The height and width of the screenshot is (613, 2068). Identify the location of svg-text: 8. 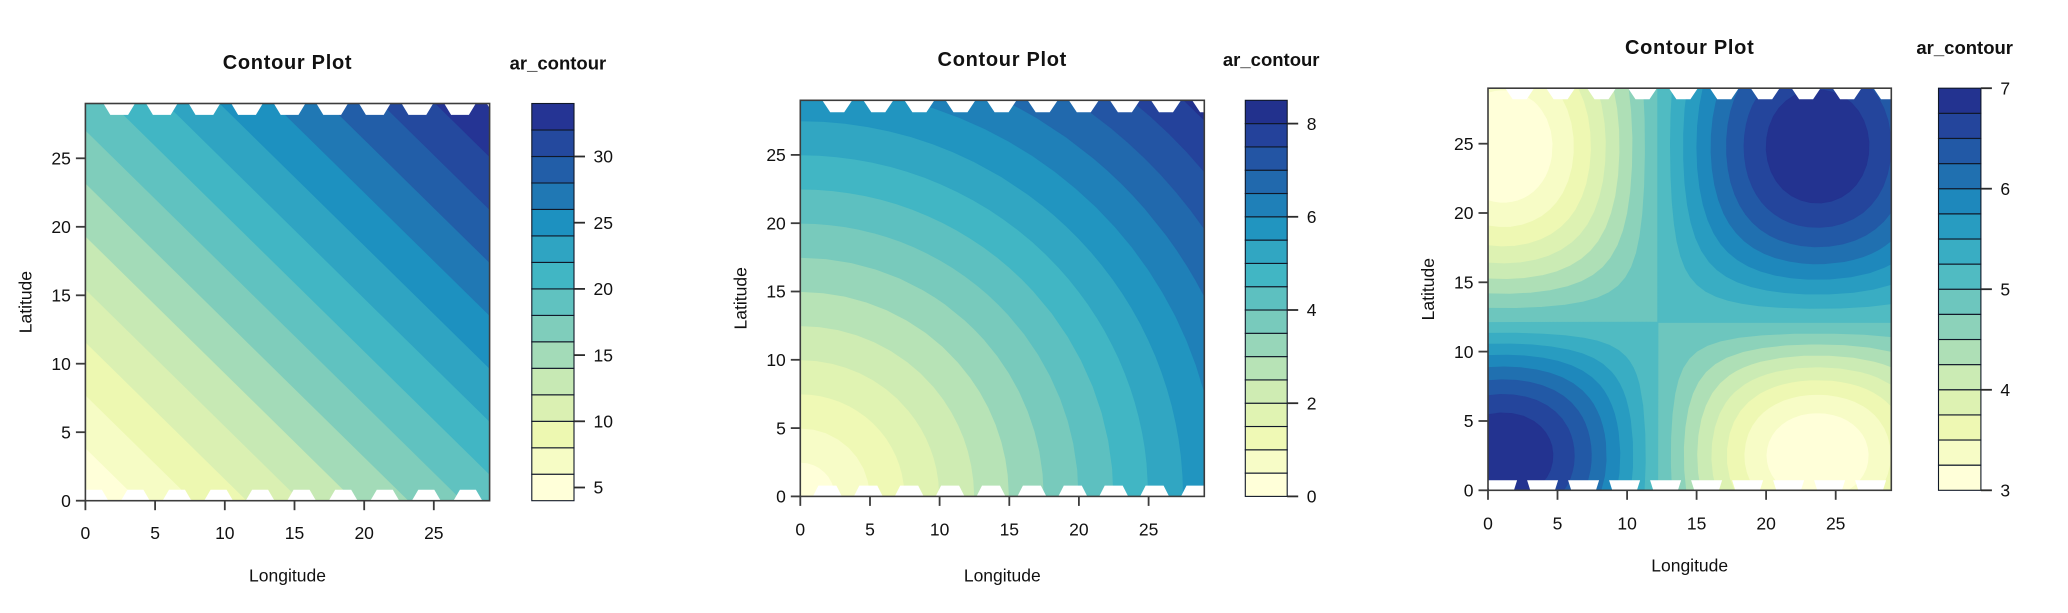
(1312, 124).